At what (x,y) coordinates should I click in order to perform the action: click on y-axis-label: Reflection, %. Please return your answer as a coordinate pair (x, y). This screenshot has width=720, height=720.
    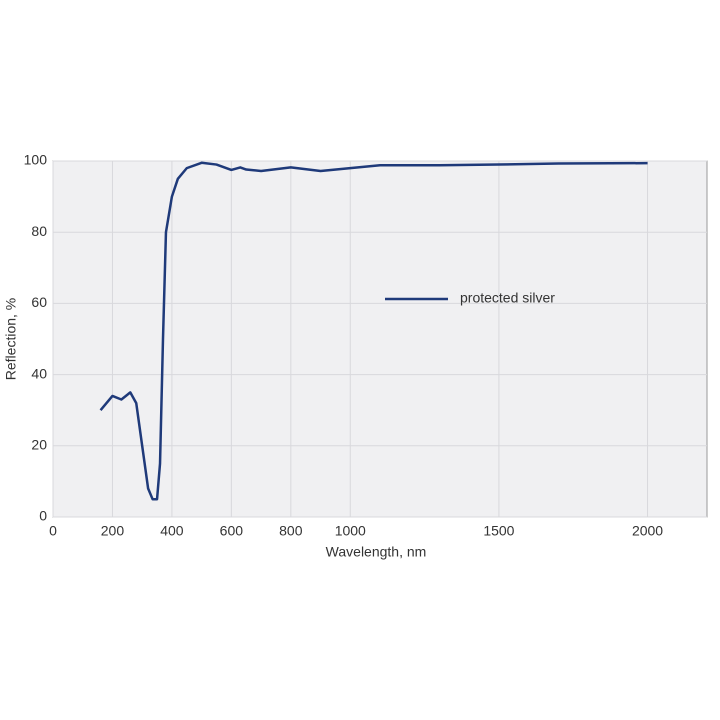
    Looking at the image, I should click on (11, 339).